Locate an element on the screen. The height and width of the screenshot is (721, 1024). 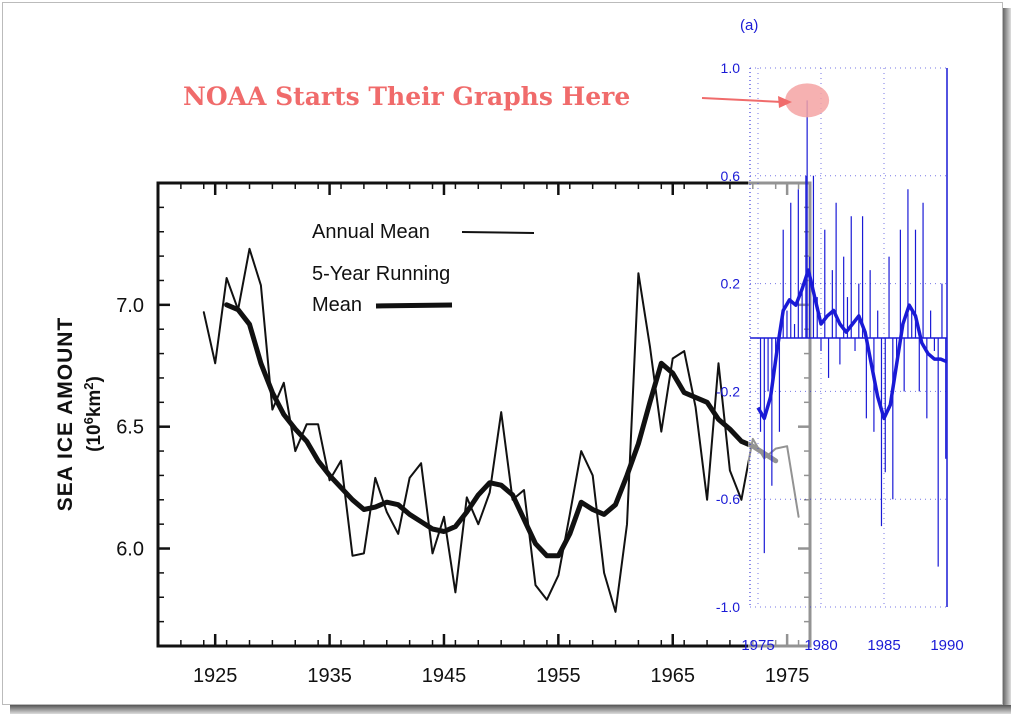
unit-mid: km is located at coordinates (94, 403).